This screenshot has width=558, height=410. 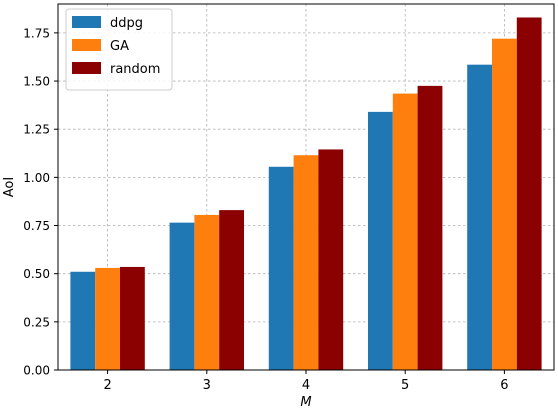 I want to click on x-axis-ticks: 2 3 4 5 6, so click(x=306, y=381).